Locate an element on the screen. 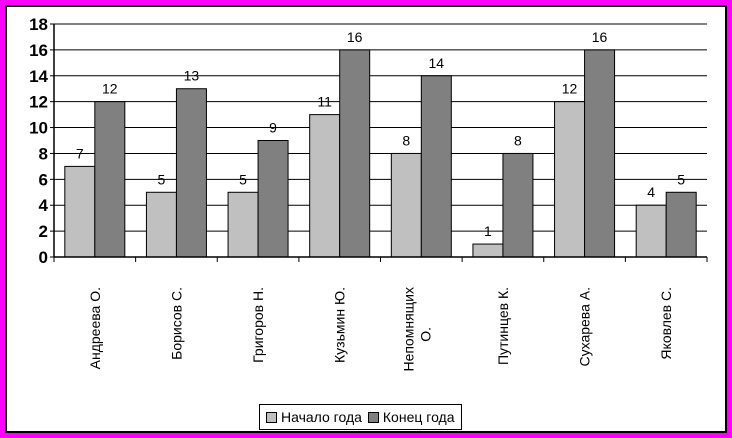  category-label-line: Сухарева А. is located at coordinates (585, 327).